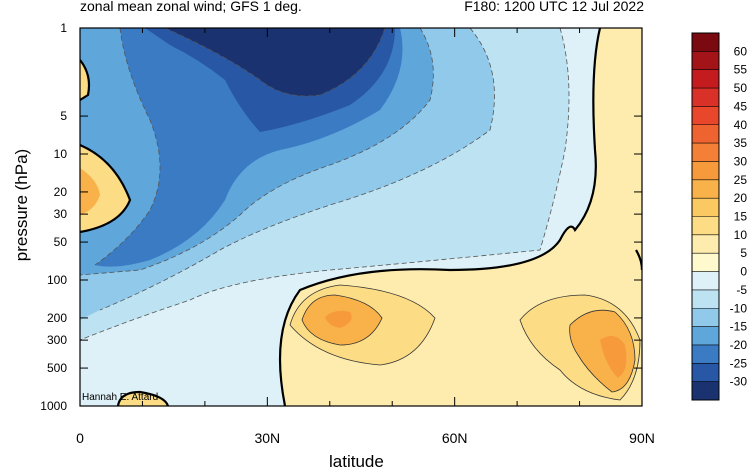 This screenshot has width=750, height=472. What do you see at coordinates (80, 438) in the screenshot?
I see `x-tick-label: 0` at bounding box center [80, 438].